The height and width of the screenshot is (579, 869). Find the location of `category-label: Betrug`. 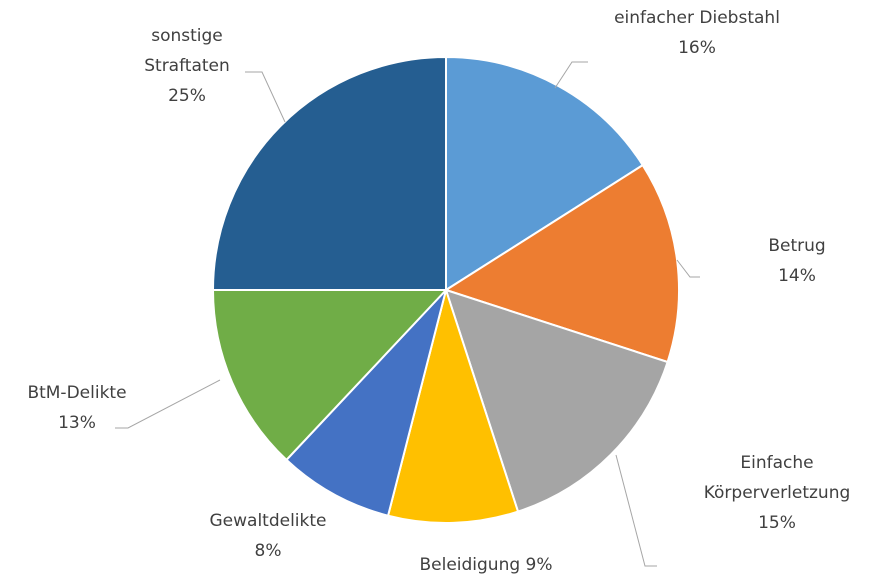

category-label: Betrug is located at coordinates (797, 246).